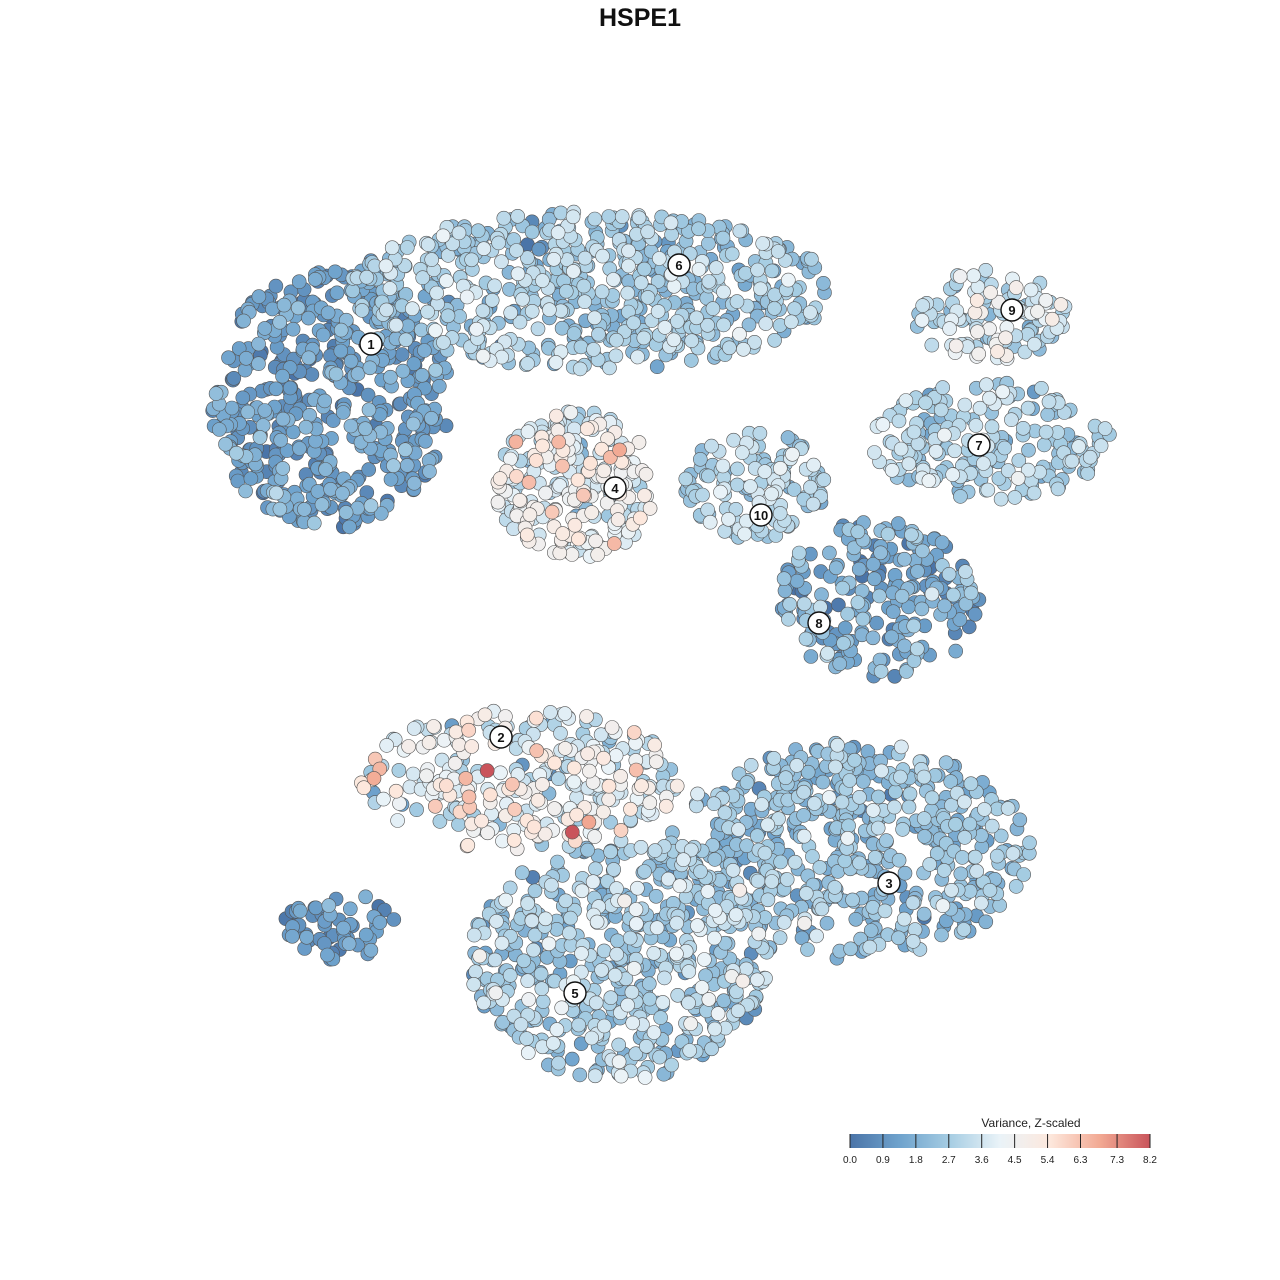 The height and width of the screenshot is (1280, 1280). What do you see at coordinates (916, 1160) in the screenshot?
I see `legend-tick-label: 1.8` at bounding box center [916, 1160].